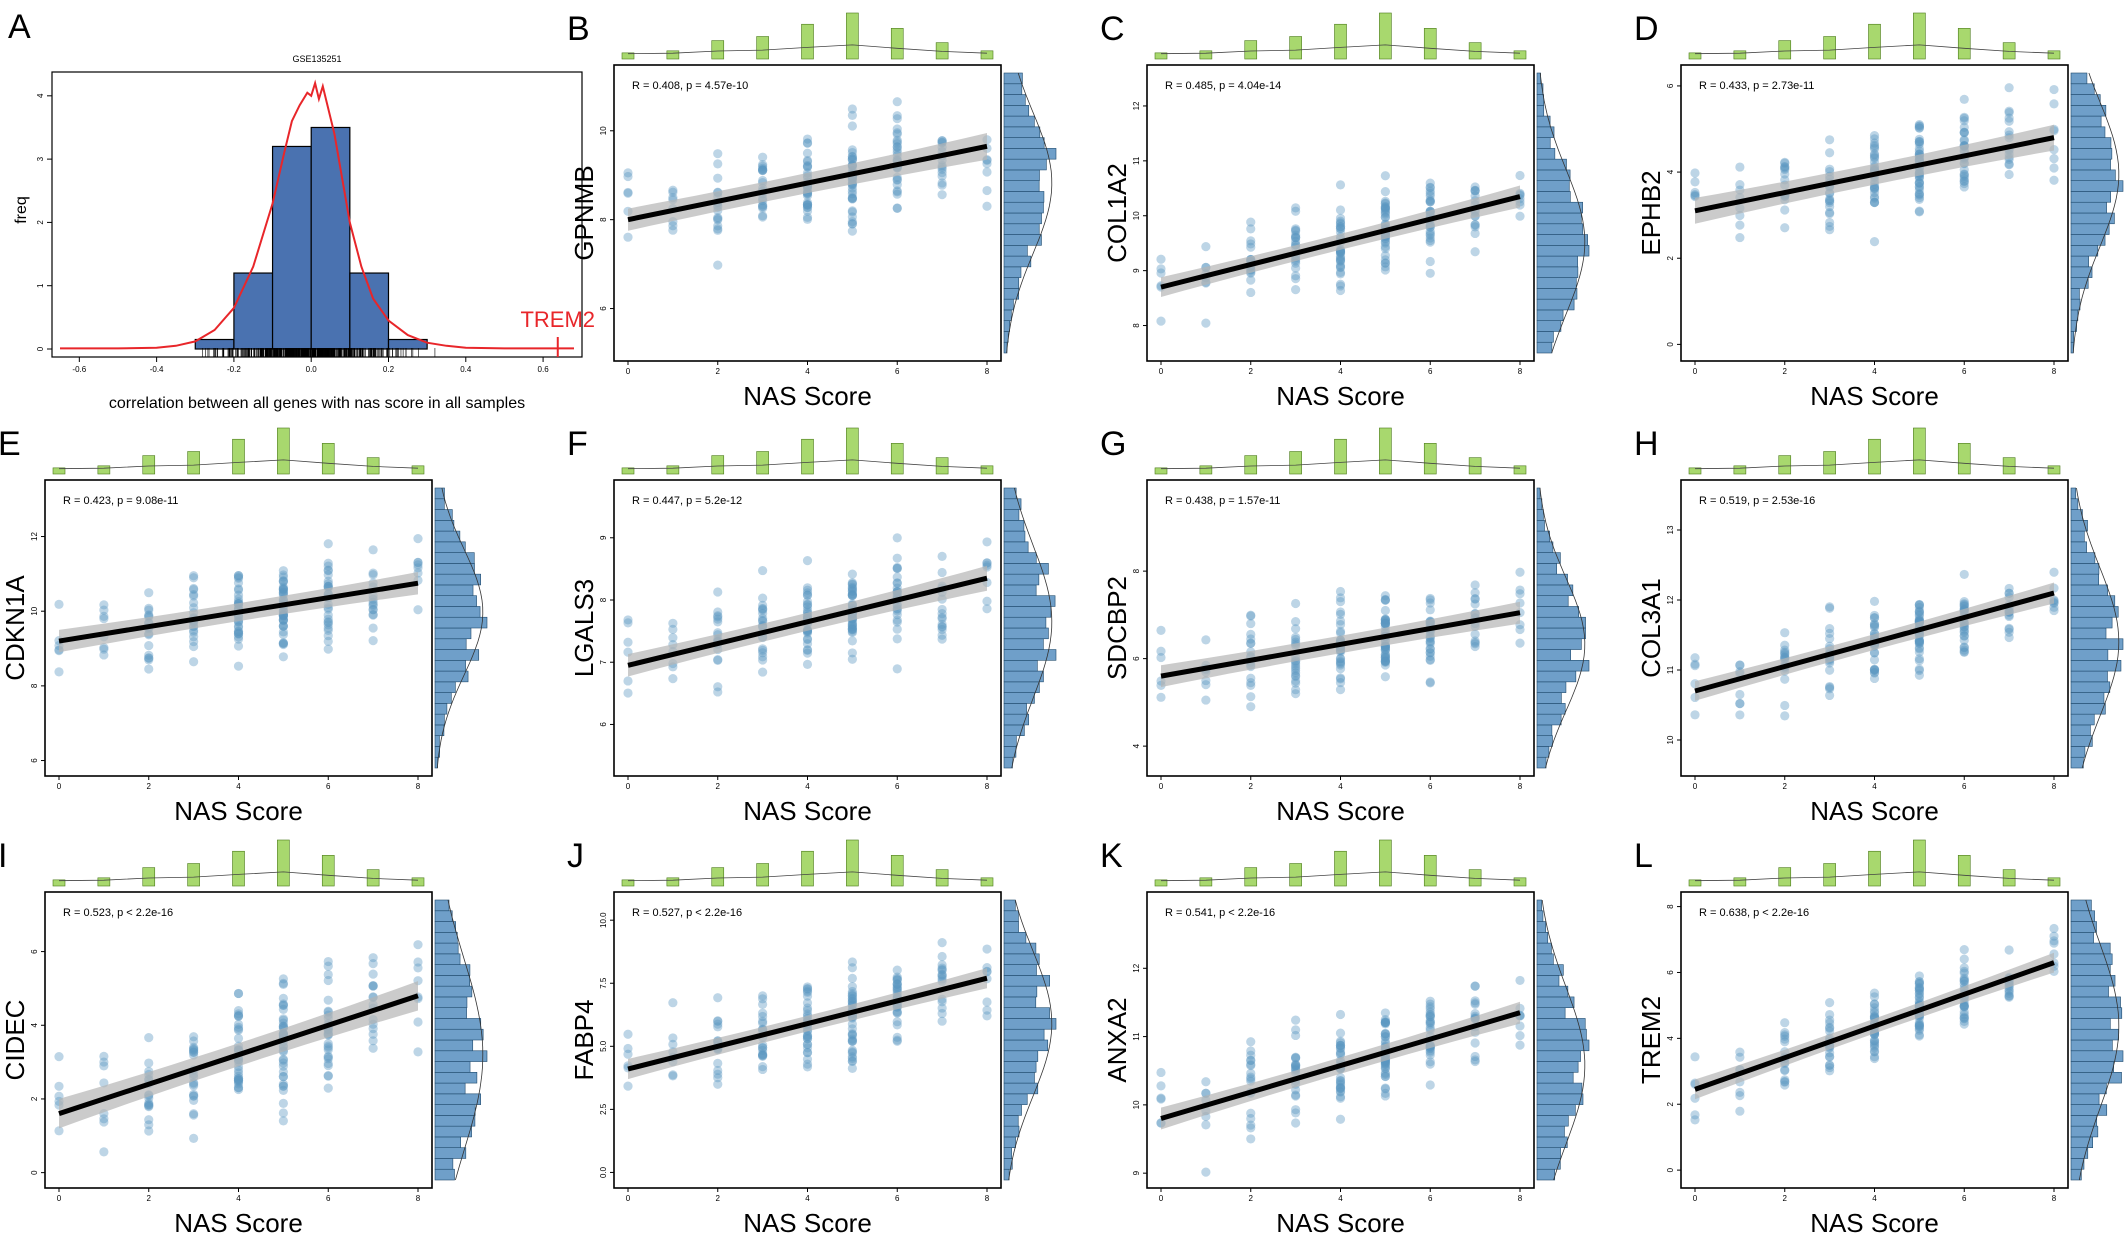 The width and height of the screenshot is (2126, 1257). What do you see at coordinates (2054, 1198) in the screenshot?
I see `x-tick-label: 8` at bounding box center [2054, 1198].